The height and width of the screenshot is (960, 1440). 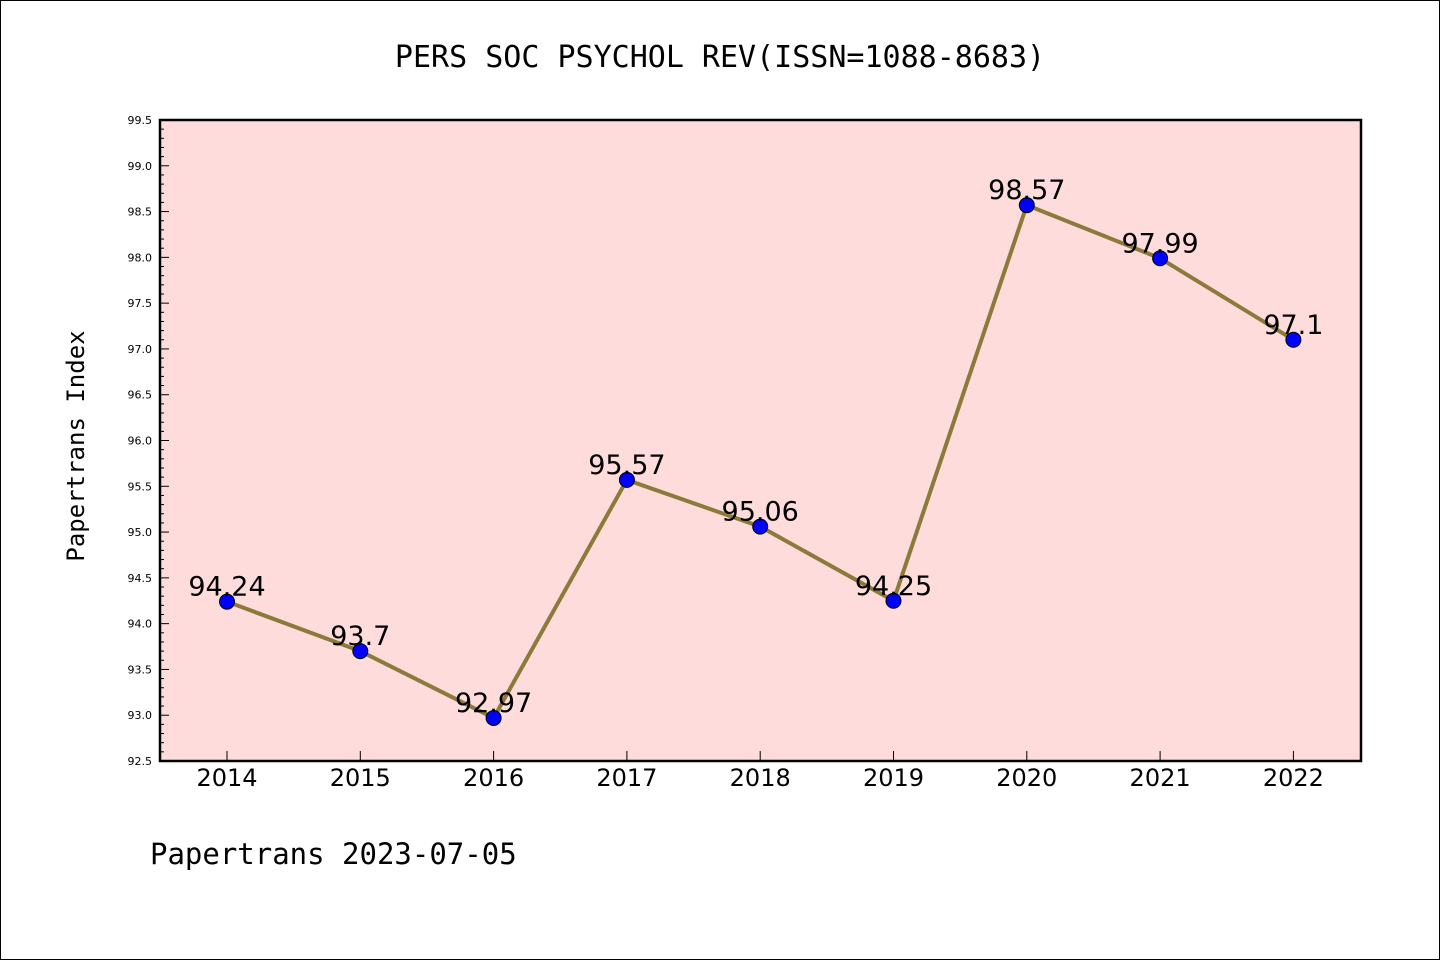 What do you see at coordinates (893, 778) in the screenshot?
I see `x-tick-label: 2019` at bounding box center [893, 778].